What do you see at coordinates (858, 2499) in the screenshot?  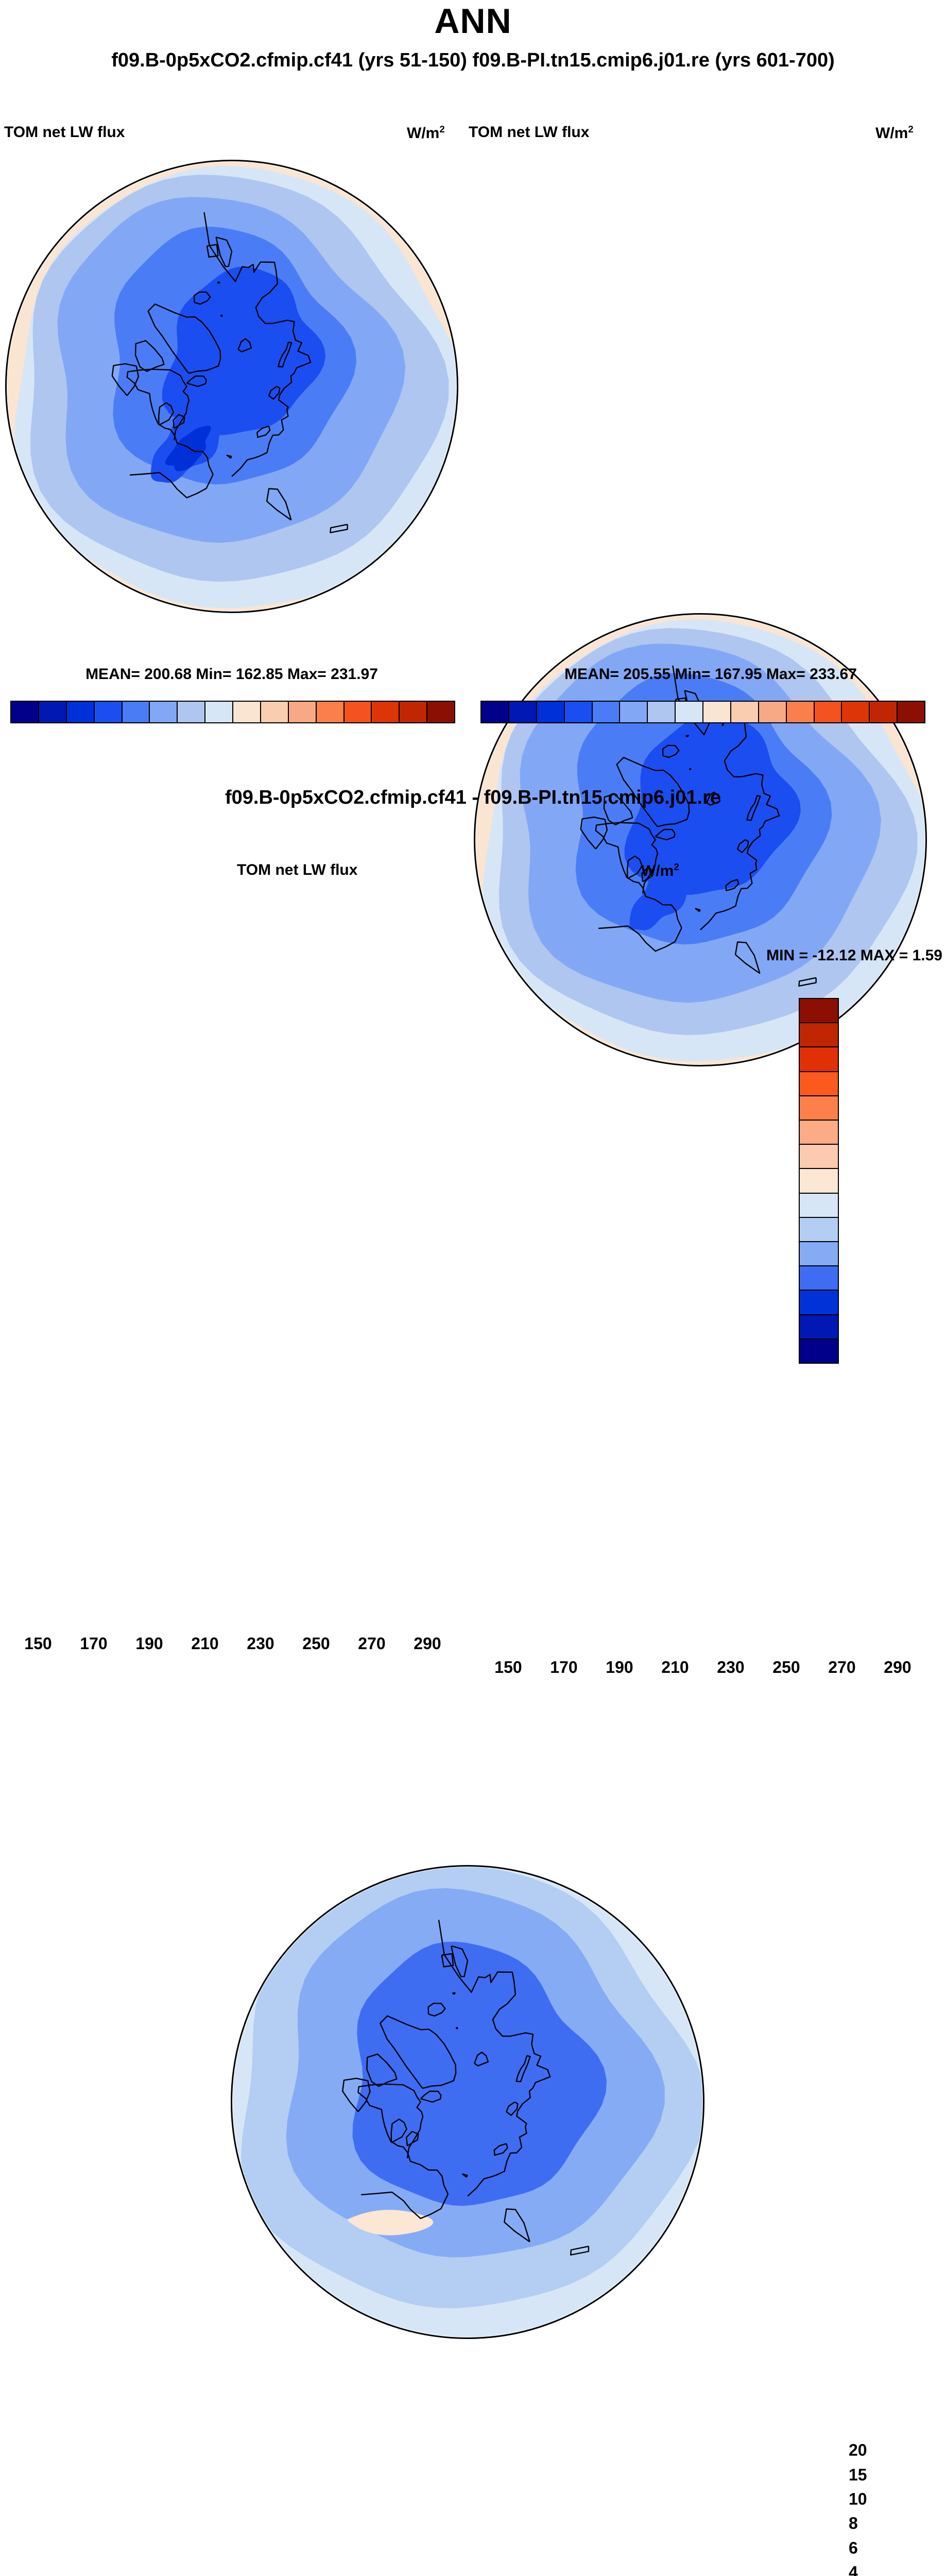 I see `colorbar-tick-label: 10` at bounding box center [858, 2499].